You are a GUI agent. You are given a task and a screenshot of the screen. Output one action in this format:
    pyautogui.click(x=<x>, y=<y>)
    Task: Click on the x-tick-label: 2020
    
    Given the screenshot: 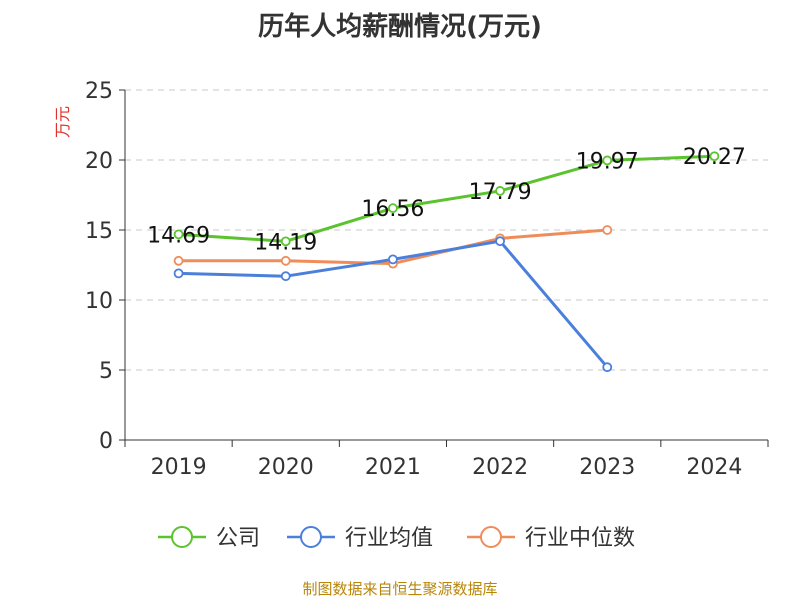 What is the action you would take?
    pyautogui.click(x=286, y=467)
    